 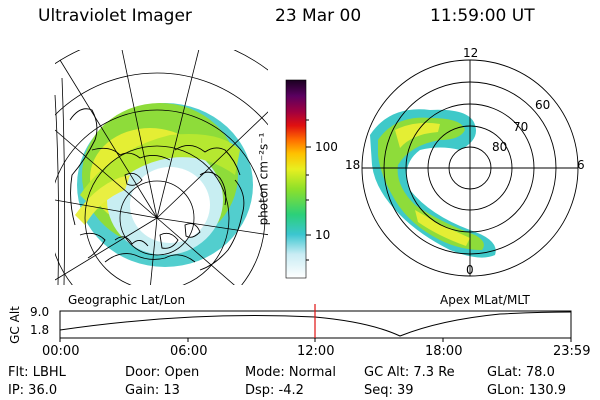 I want to click on altitude-ylabel: GC Alt, so click(x=14, y=325).